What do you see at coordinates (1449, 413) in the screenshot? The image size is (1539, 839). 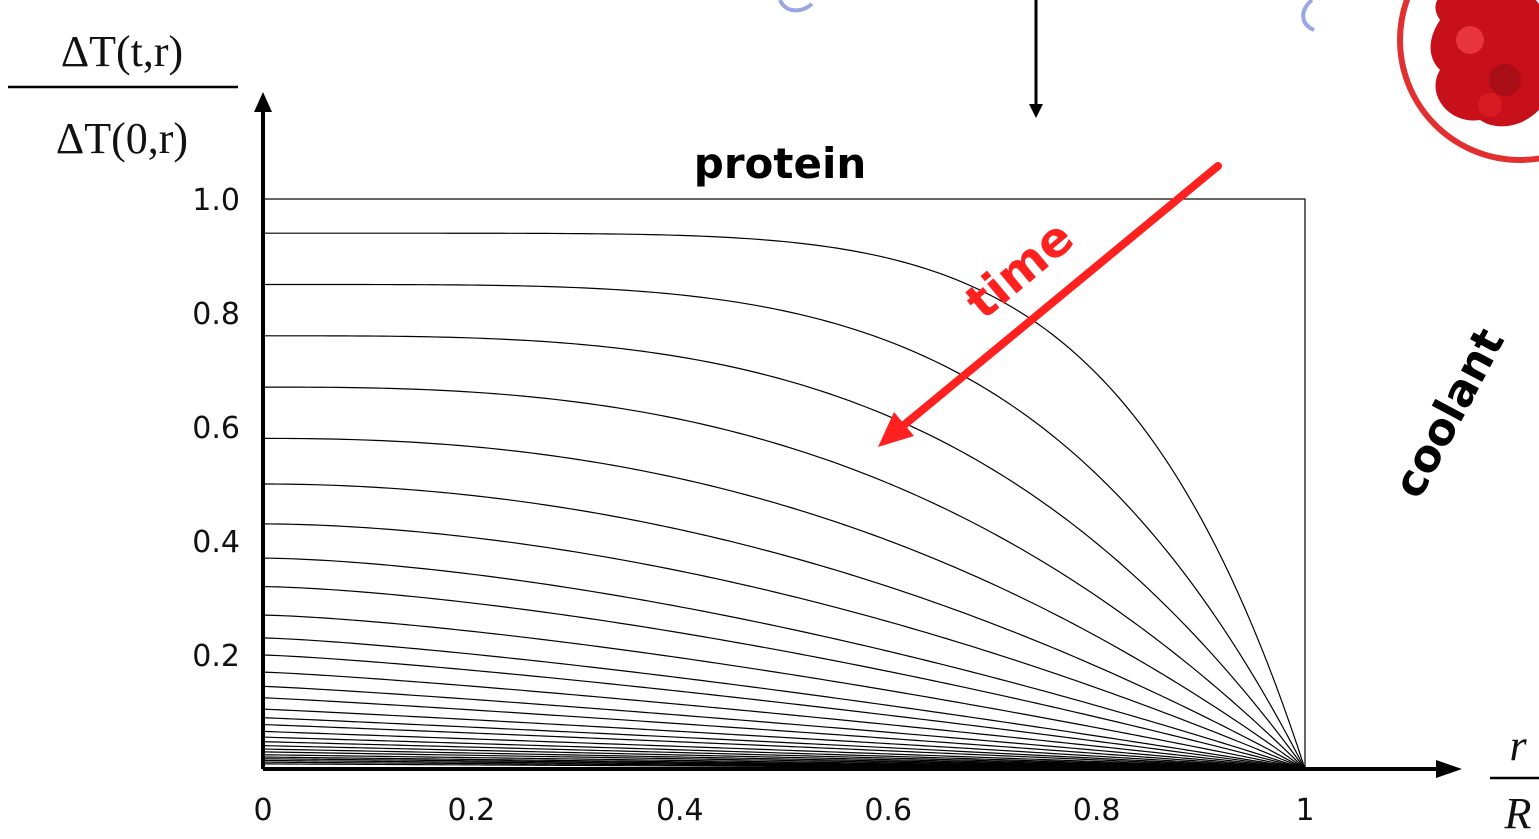 I see `coolant-label: coolant` at bounding box center [1449, 413].